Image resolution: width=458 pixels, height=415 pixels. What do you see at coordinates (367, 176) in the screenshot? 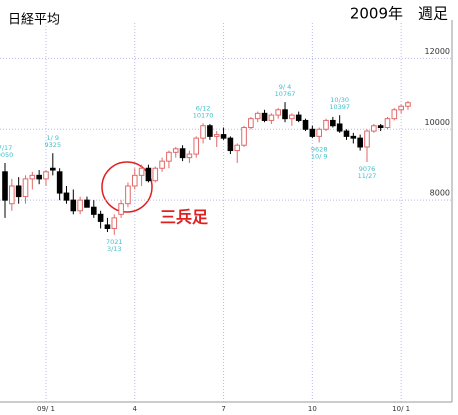
I see `annotation-date: 11/27` at bounding box center [367, 176].